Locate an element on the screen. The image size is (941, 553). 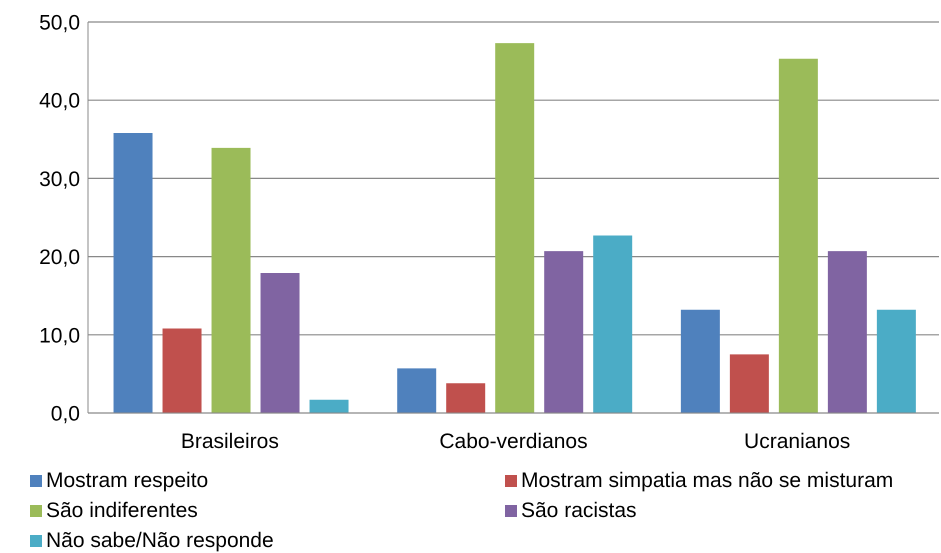
y-tick-label: 50,0 is located at coordinates (59, 22).